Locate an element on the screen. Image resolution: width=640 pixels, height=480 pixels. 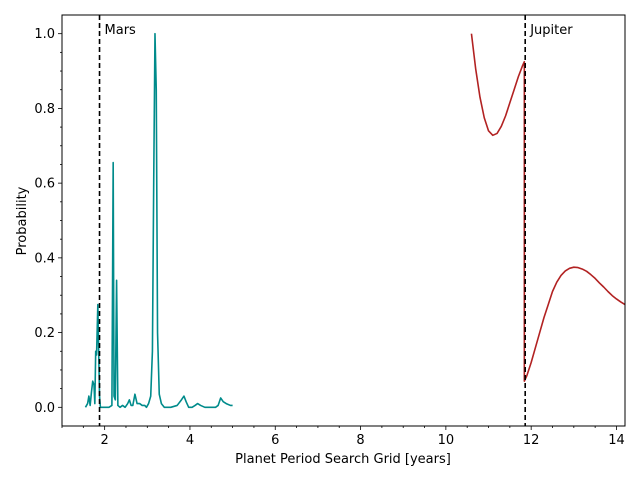
x-tick-label: 14 is located at coordinates (616, 440).